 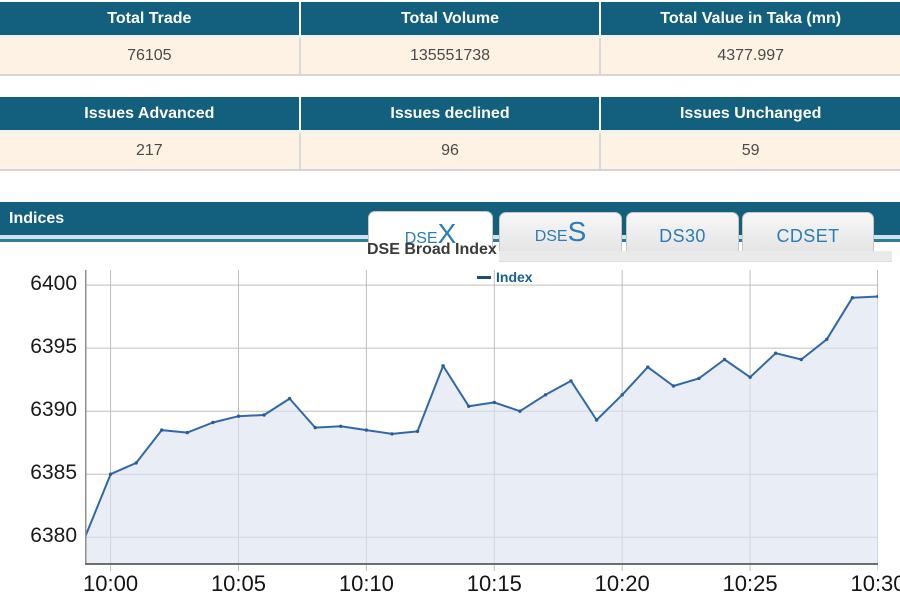 What do you see at coordinates (149, 113) in the screenshot?
I see `table-header-cell: Issues Advanced` at bounding box center [149, 113].